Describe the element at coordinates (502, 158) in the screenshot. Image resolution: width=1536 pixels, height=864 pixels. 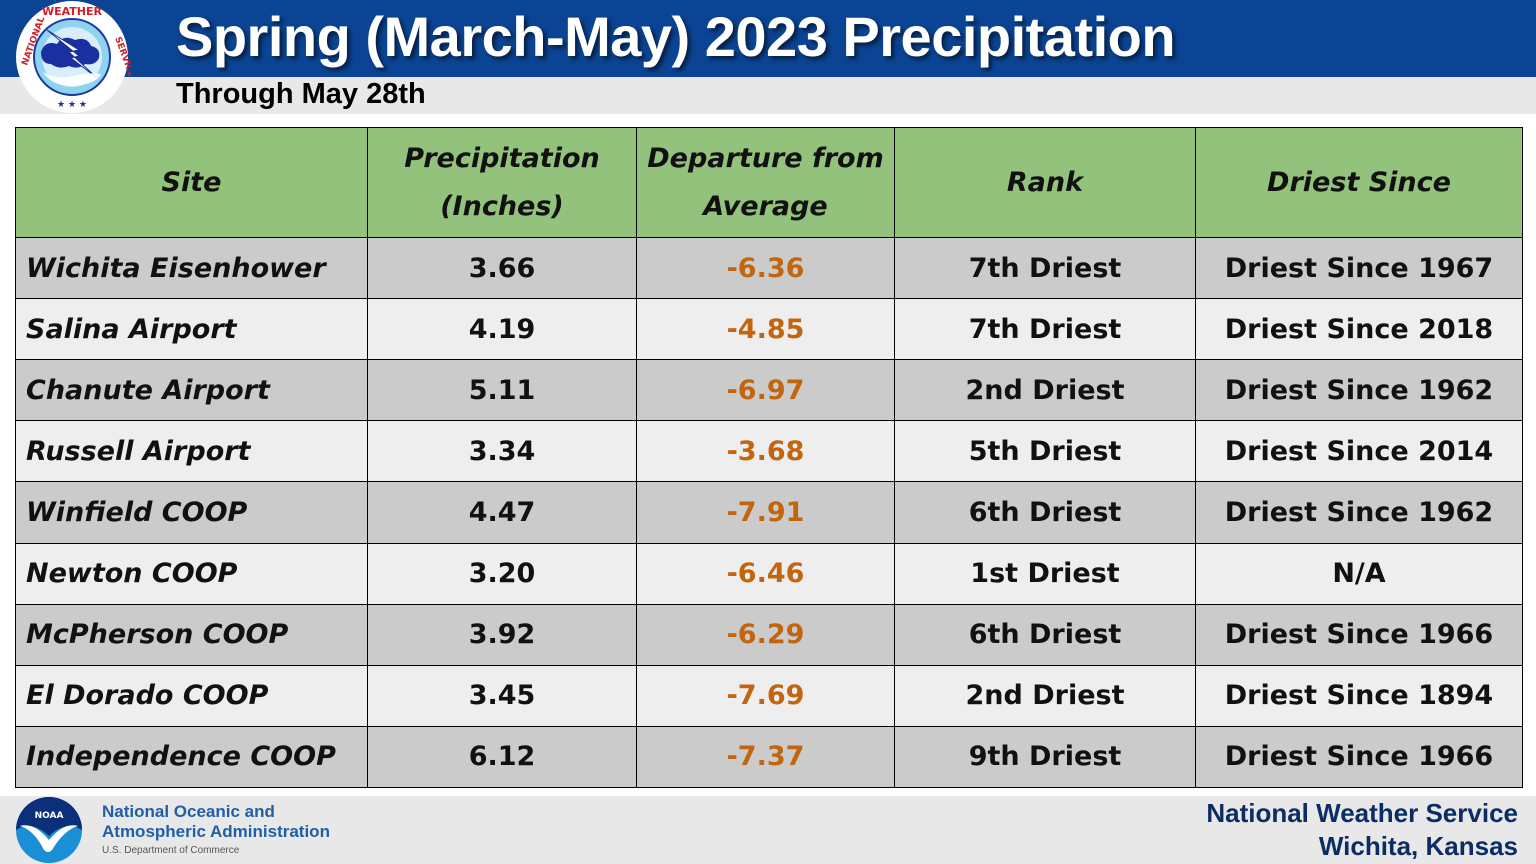
I see `column-header-label: Precipitation` at that location.